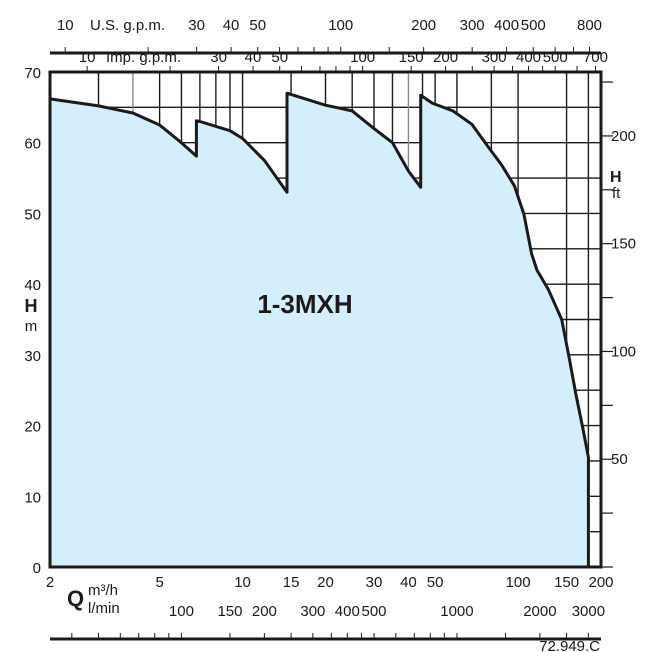 The image size is (668, 652). I want to click on x-tick-label-m3h: 40, so click(408, 582).